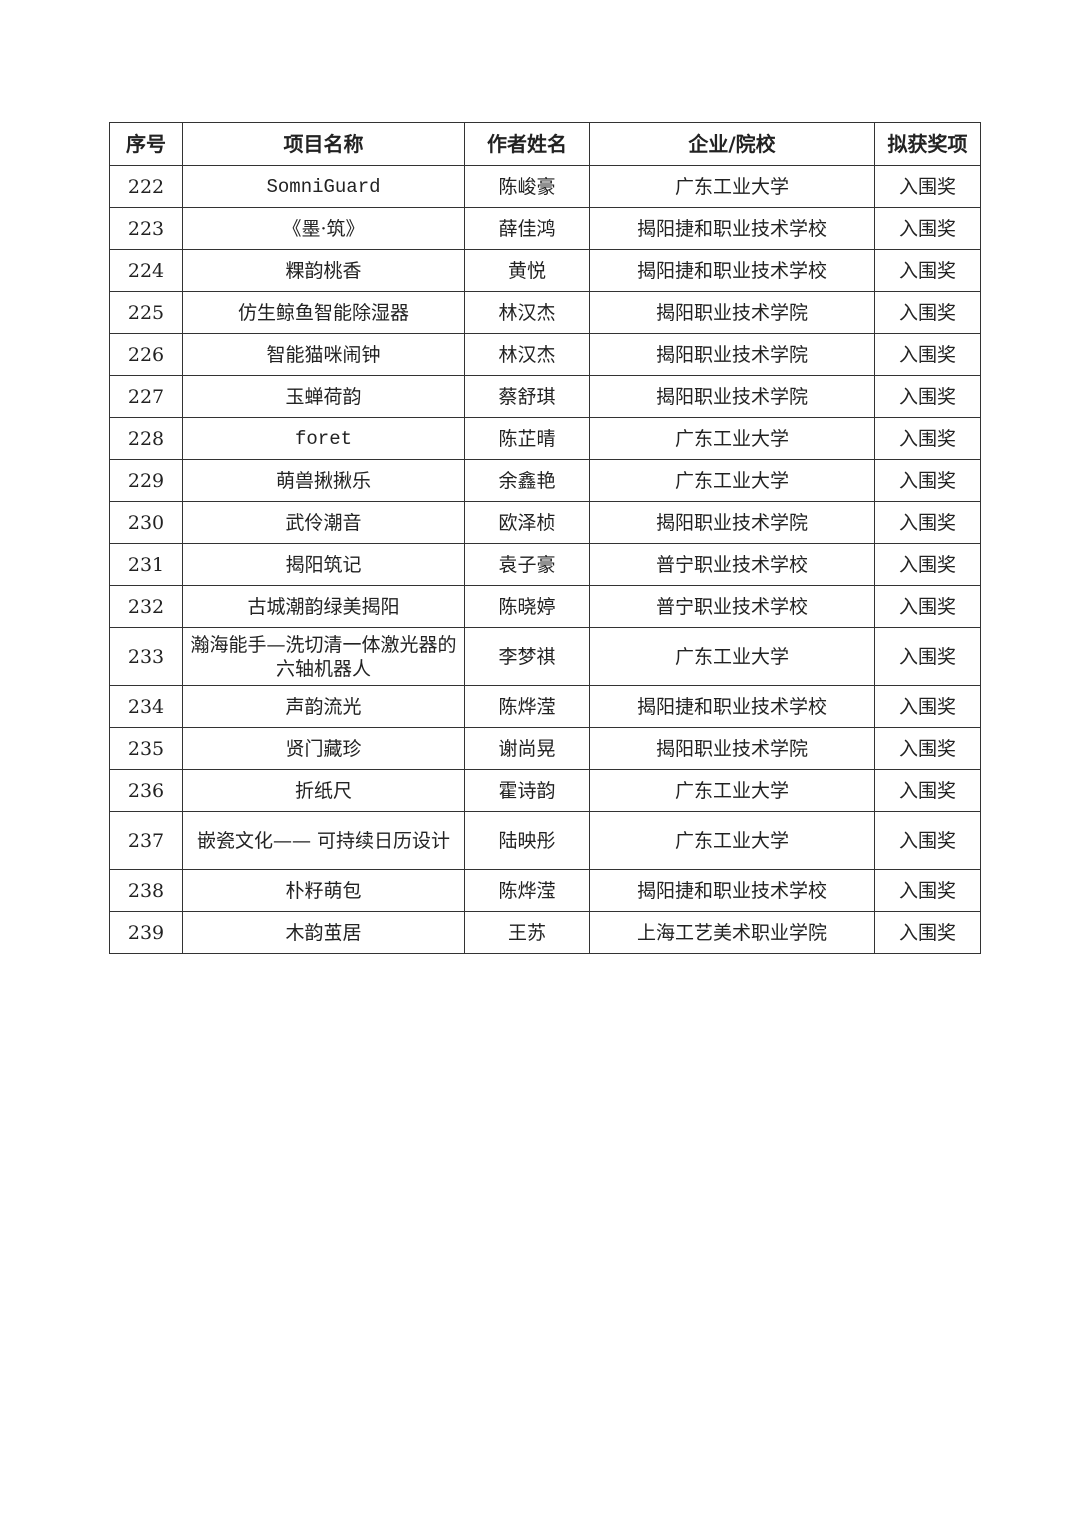 The image size is (1080, 1528). What do you see at coordinates (527, 522) in the screenshot?
I see `cell-author: 欧泽桢` at bounding box center [527, 522].